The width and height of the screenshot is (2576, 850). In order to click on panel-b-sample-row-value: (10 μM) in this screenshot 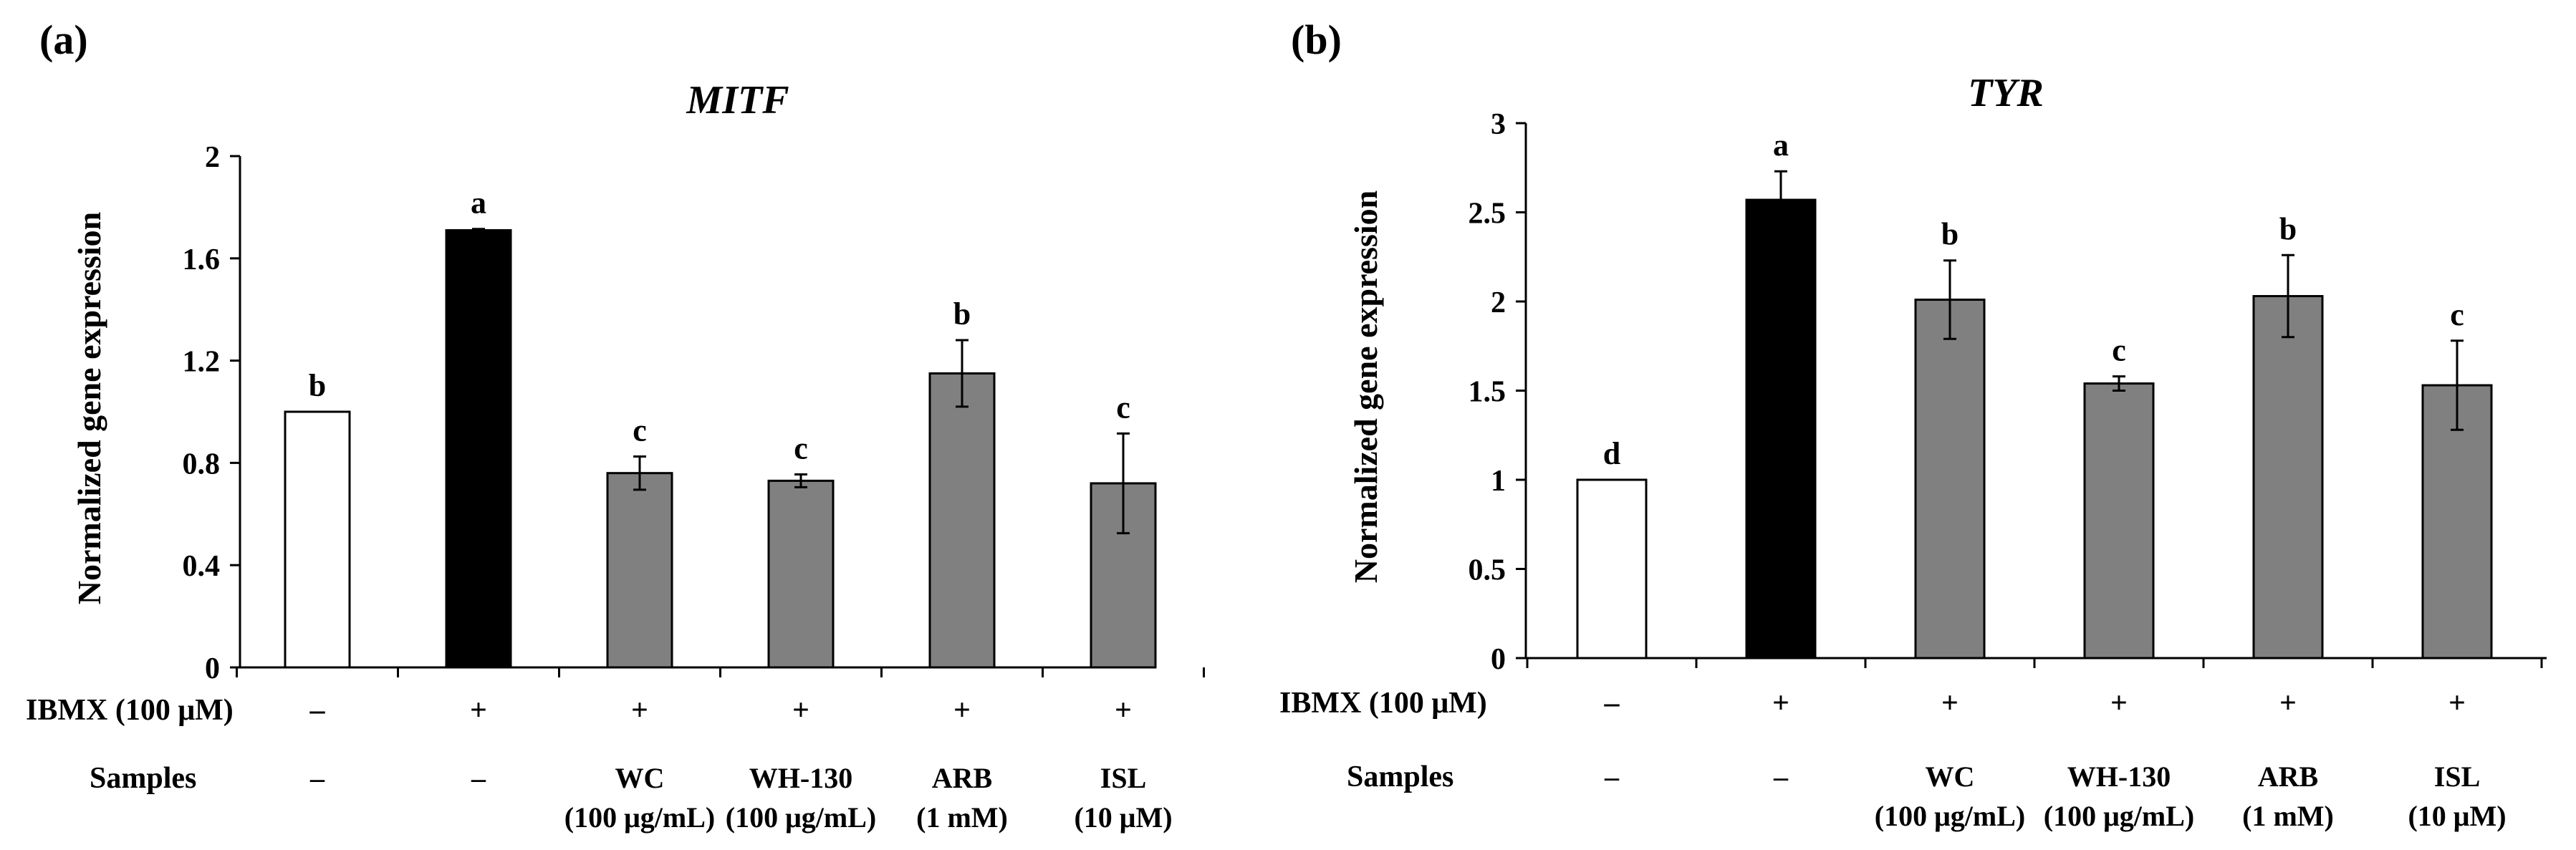, I will do `click(2457, 816)`.